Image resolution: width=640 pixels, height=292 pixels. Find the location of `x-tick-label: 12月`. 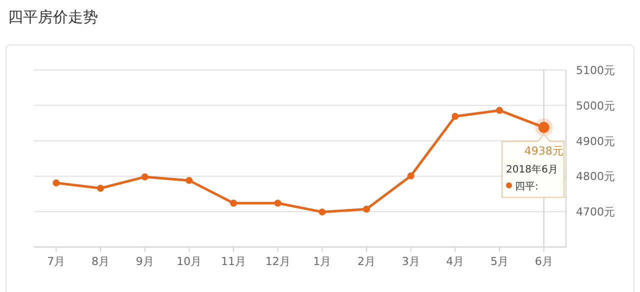

x-tick-label: 12月 is located at coordinates (277, 261).